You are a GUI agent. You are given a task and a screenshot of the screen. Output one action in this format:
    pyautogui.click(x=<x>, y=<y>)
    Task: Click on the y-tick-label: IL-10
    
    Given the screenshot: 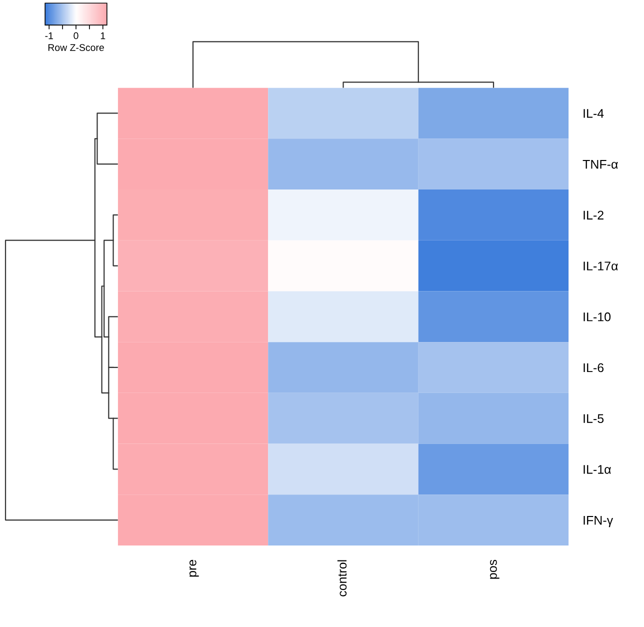 What is the action you would take?
    pyautogui.click(x=597, y=317)
    